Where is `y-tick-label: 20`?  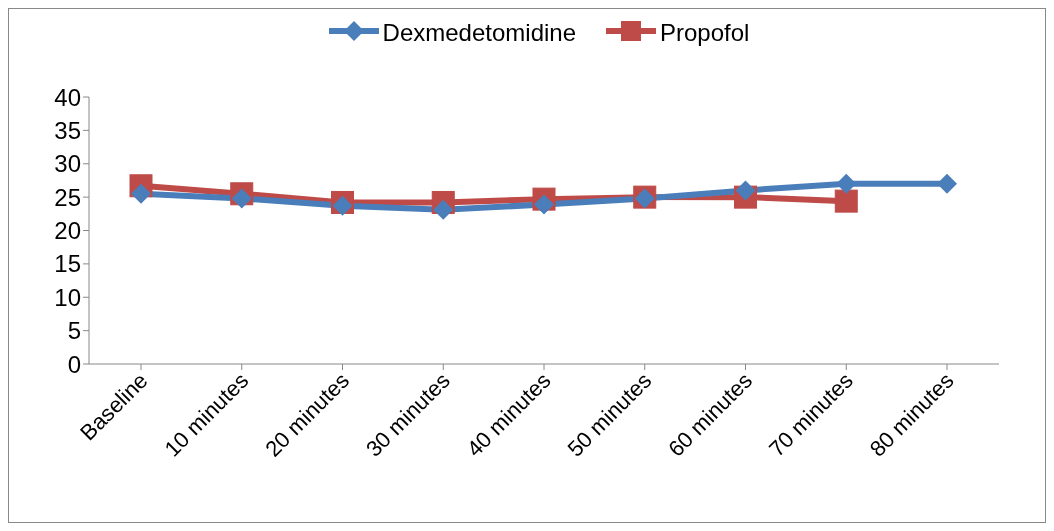
y-tick-label: 20 is located at coordinates (67, 231).